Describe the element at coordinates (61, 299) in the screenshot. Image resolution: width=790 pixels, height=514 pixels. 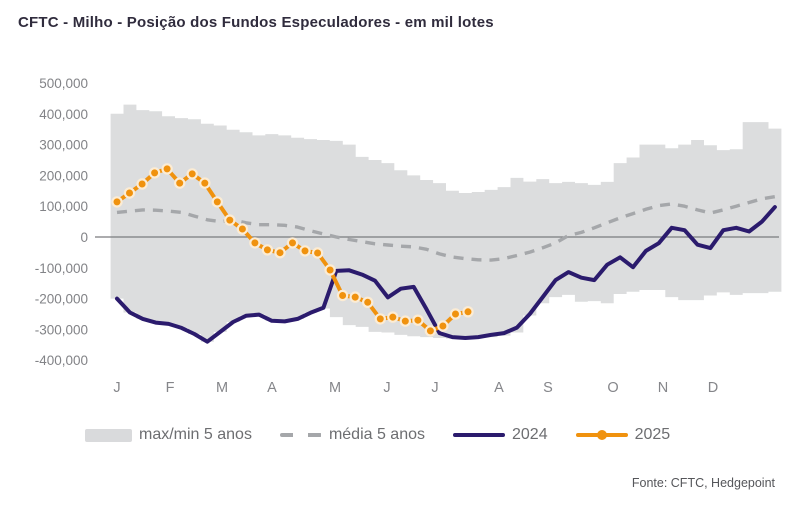
I see `y-tick-label: -200,000` at that location.